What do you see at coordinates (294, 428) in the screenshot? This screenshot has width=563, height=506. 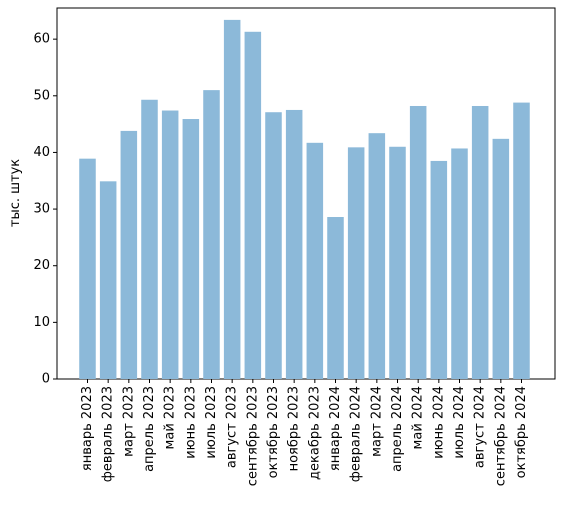 I see `x-tick-label: ноябрь 2023` at bounding box center [294, 428].